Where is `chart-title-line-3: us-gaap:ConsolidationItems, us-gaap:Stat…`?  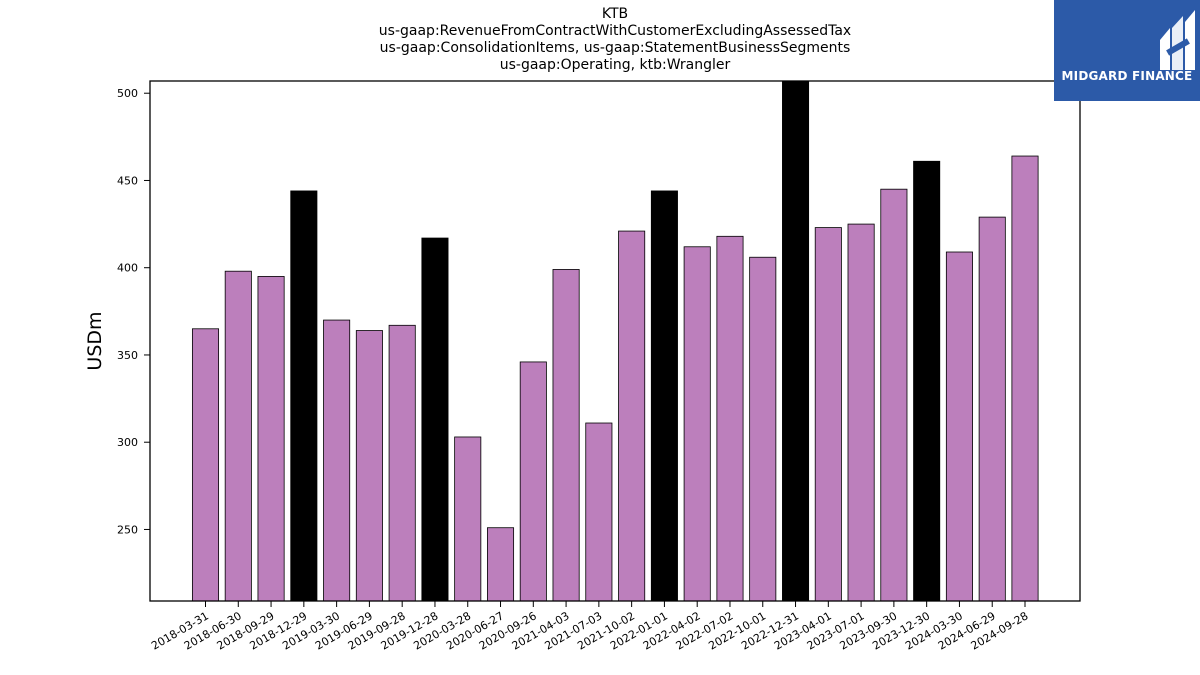
chart-title-line-3: us-gaap:ConsolidationItems, us-gaap:Stat… is located at coordinates (615, 48).